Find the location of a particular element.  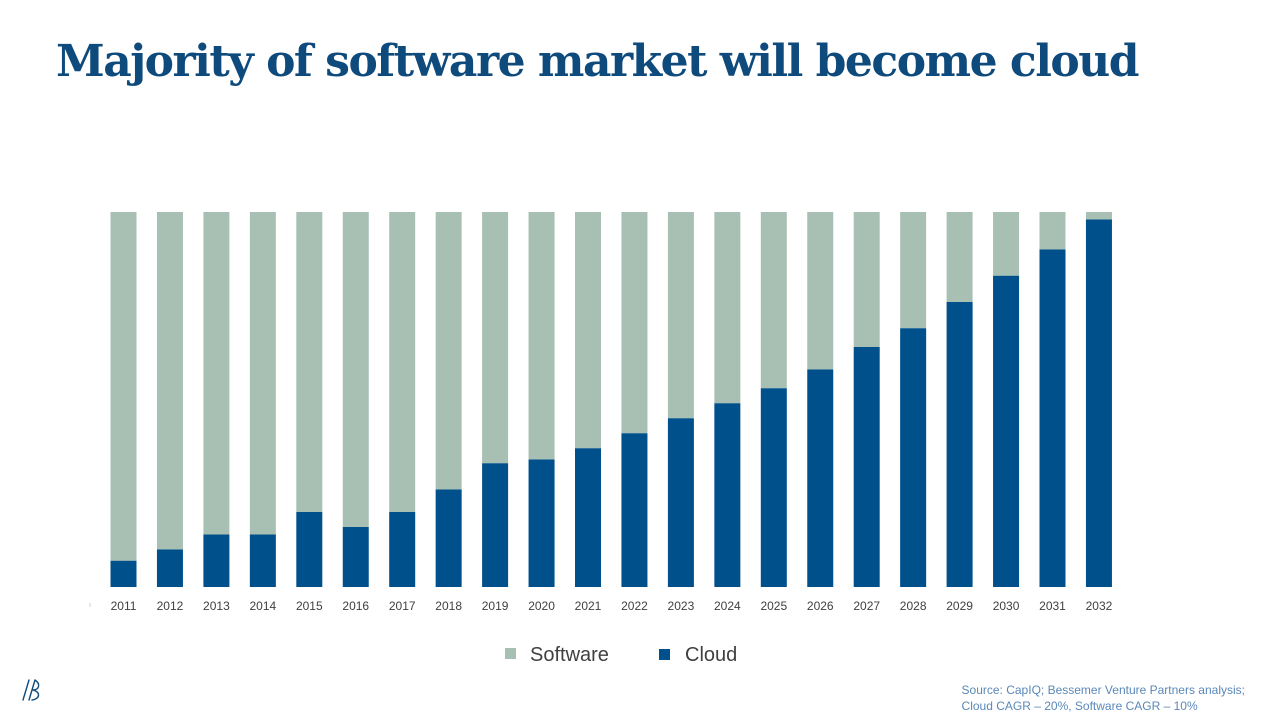

bar-software-2022 is located at coordinates (634, 323).